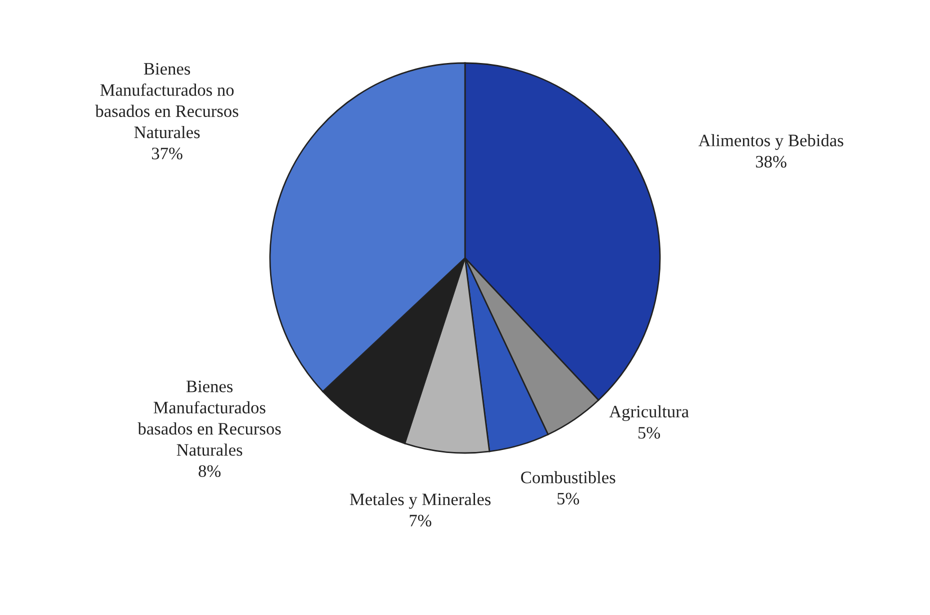  I want to click on slice-label: Bienes Manufacturados no basados en Recursos Naturales, so click(166, 100).